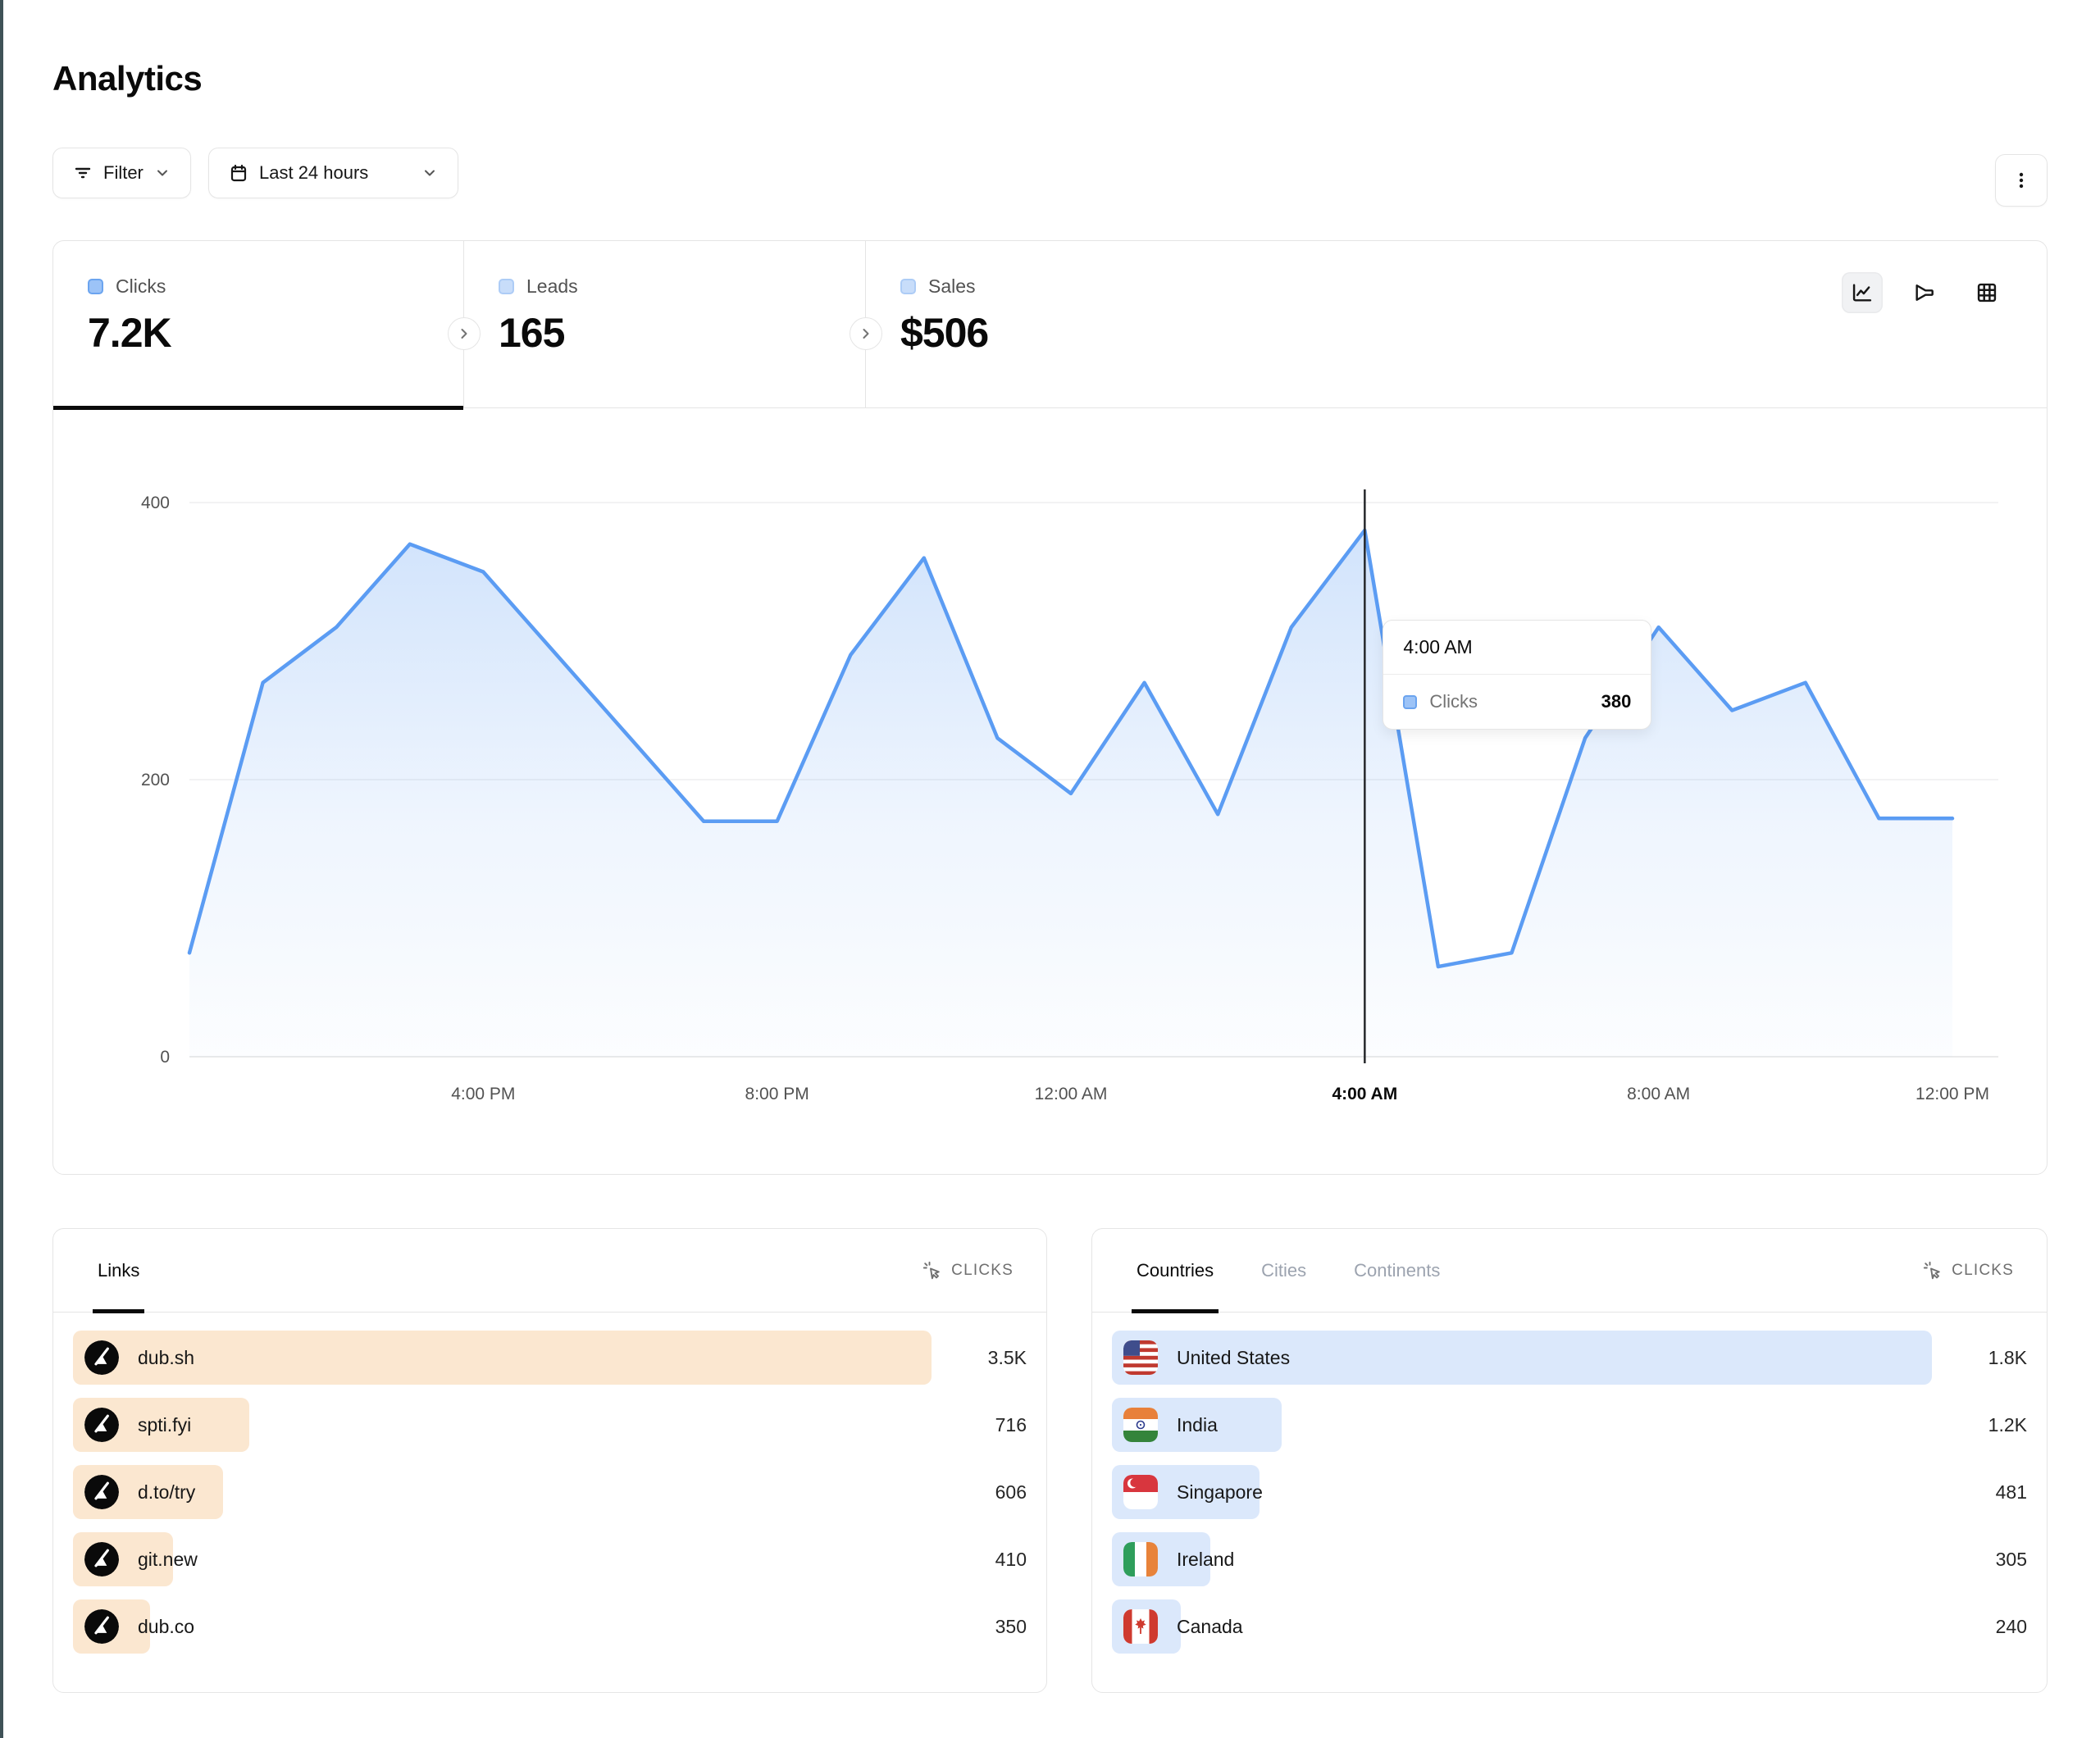 This screenshot has height=1738, width=2100. Describe the element at coordinates (167, 1492) in the screenshot. I see `link-label: d.to/try` at that location.